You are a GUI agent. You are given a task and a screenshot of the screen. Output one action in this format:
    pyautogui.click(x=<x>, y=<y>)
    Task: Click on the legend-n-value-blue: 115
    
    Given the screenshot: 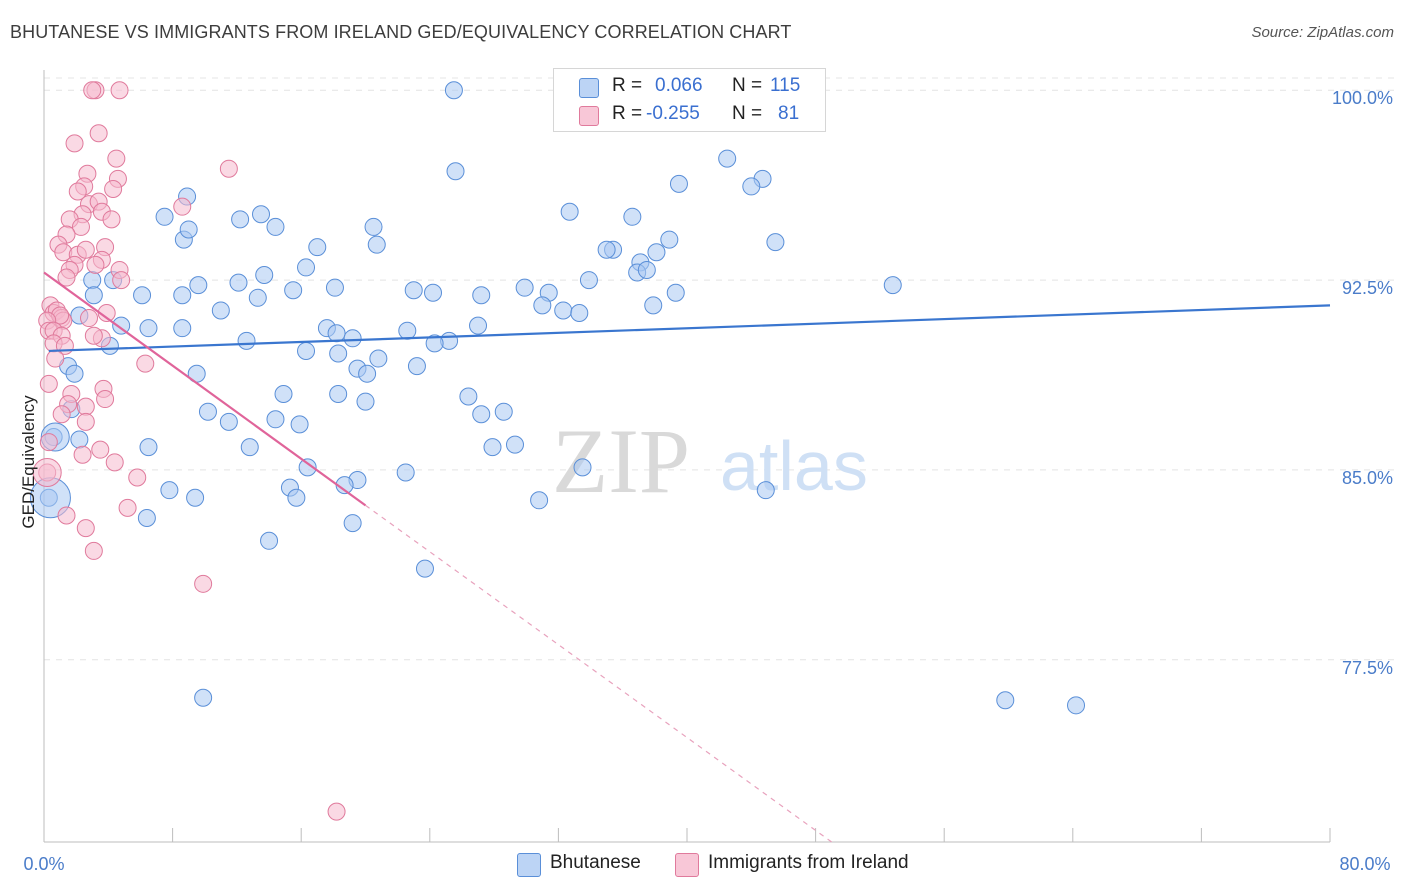 What is the action you would take?
    pyautogui.click(x=785, y=85)
    